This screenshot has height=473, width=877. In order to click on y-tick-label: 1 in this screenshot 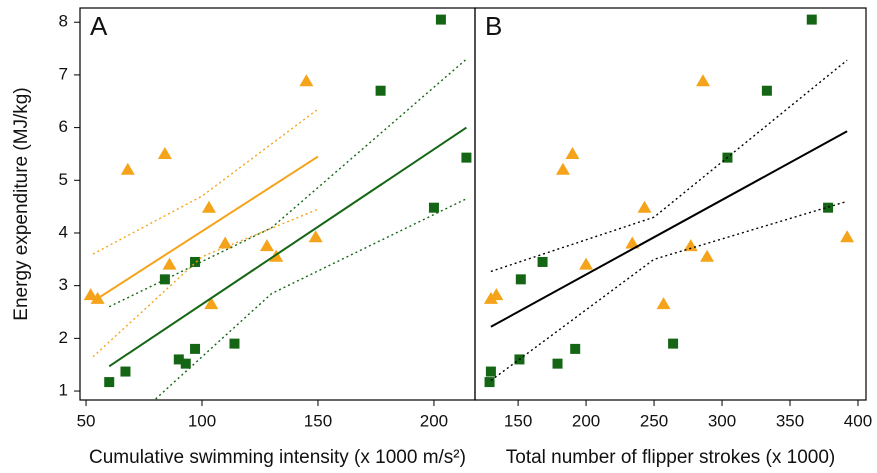, I will do `click(63, 390)`.